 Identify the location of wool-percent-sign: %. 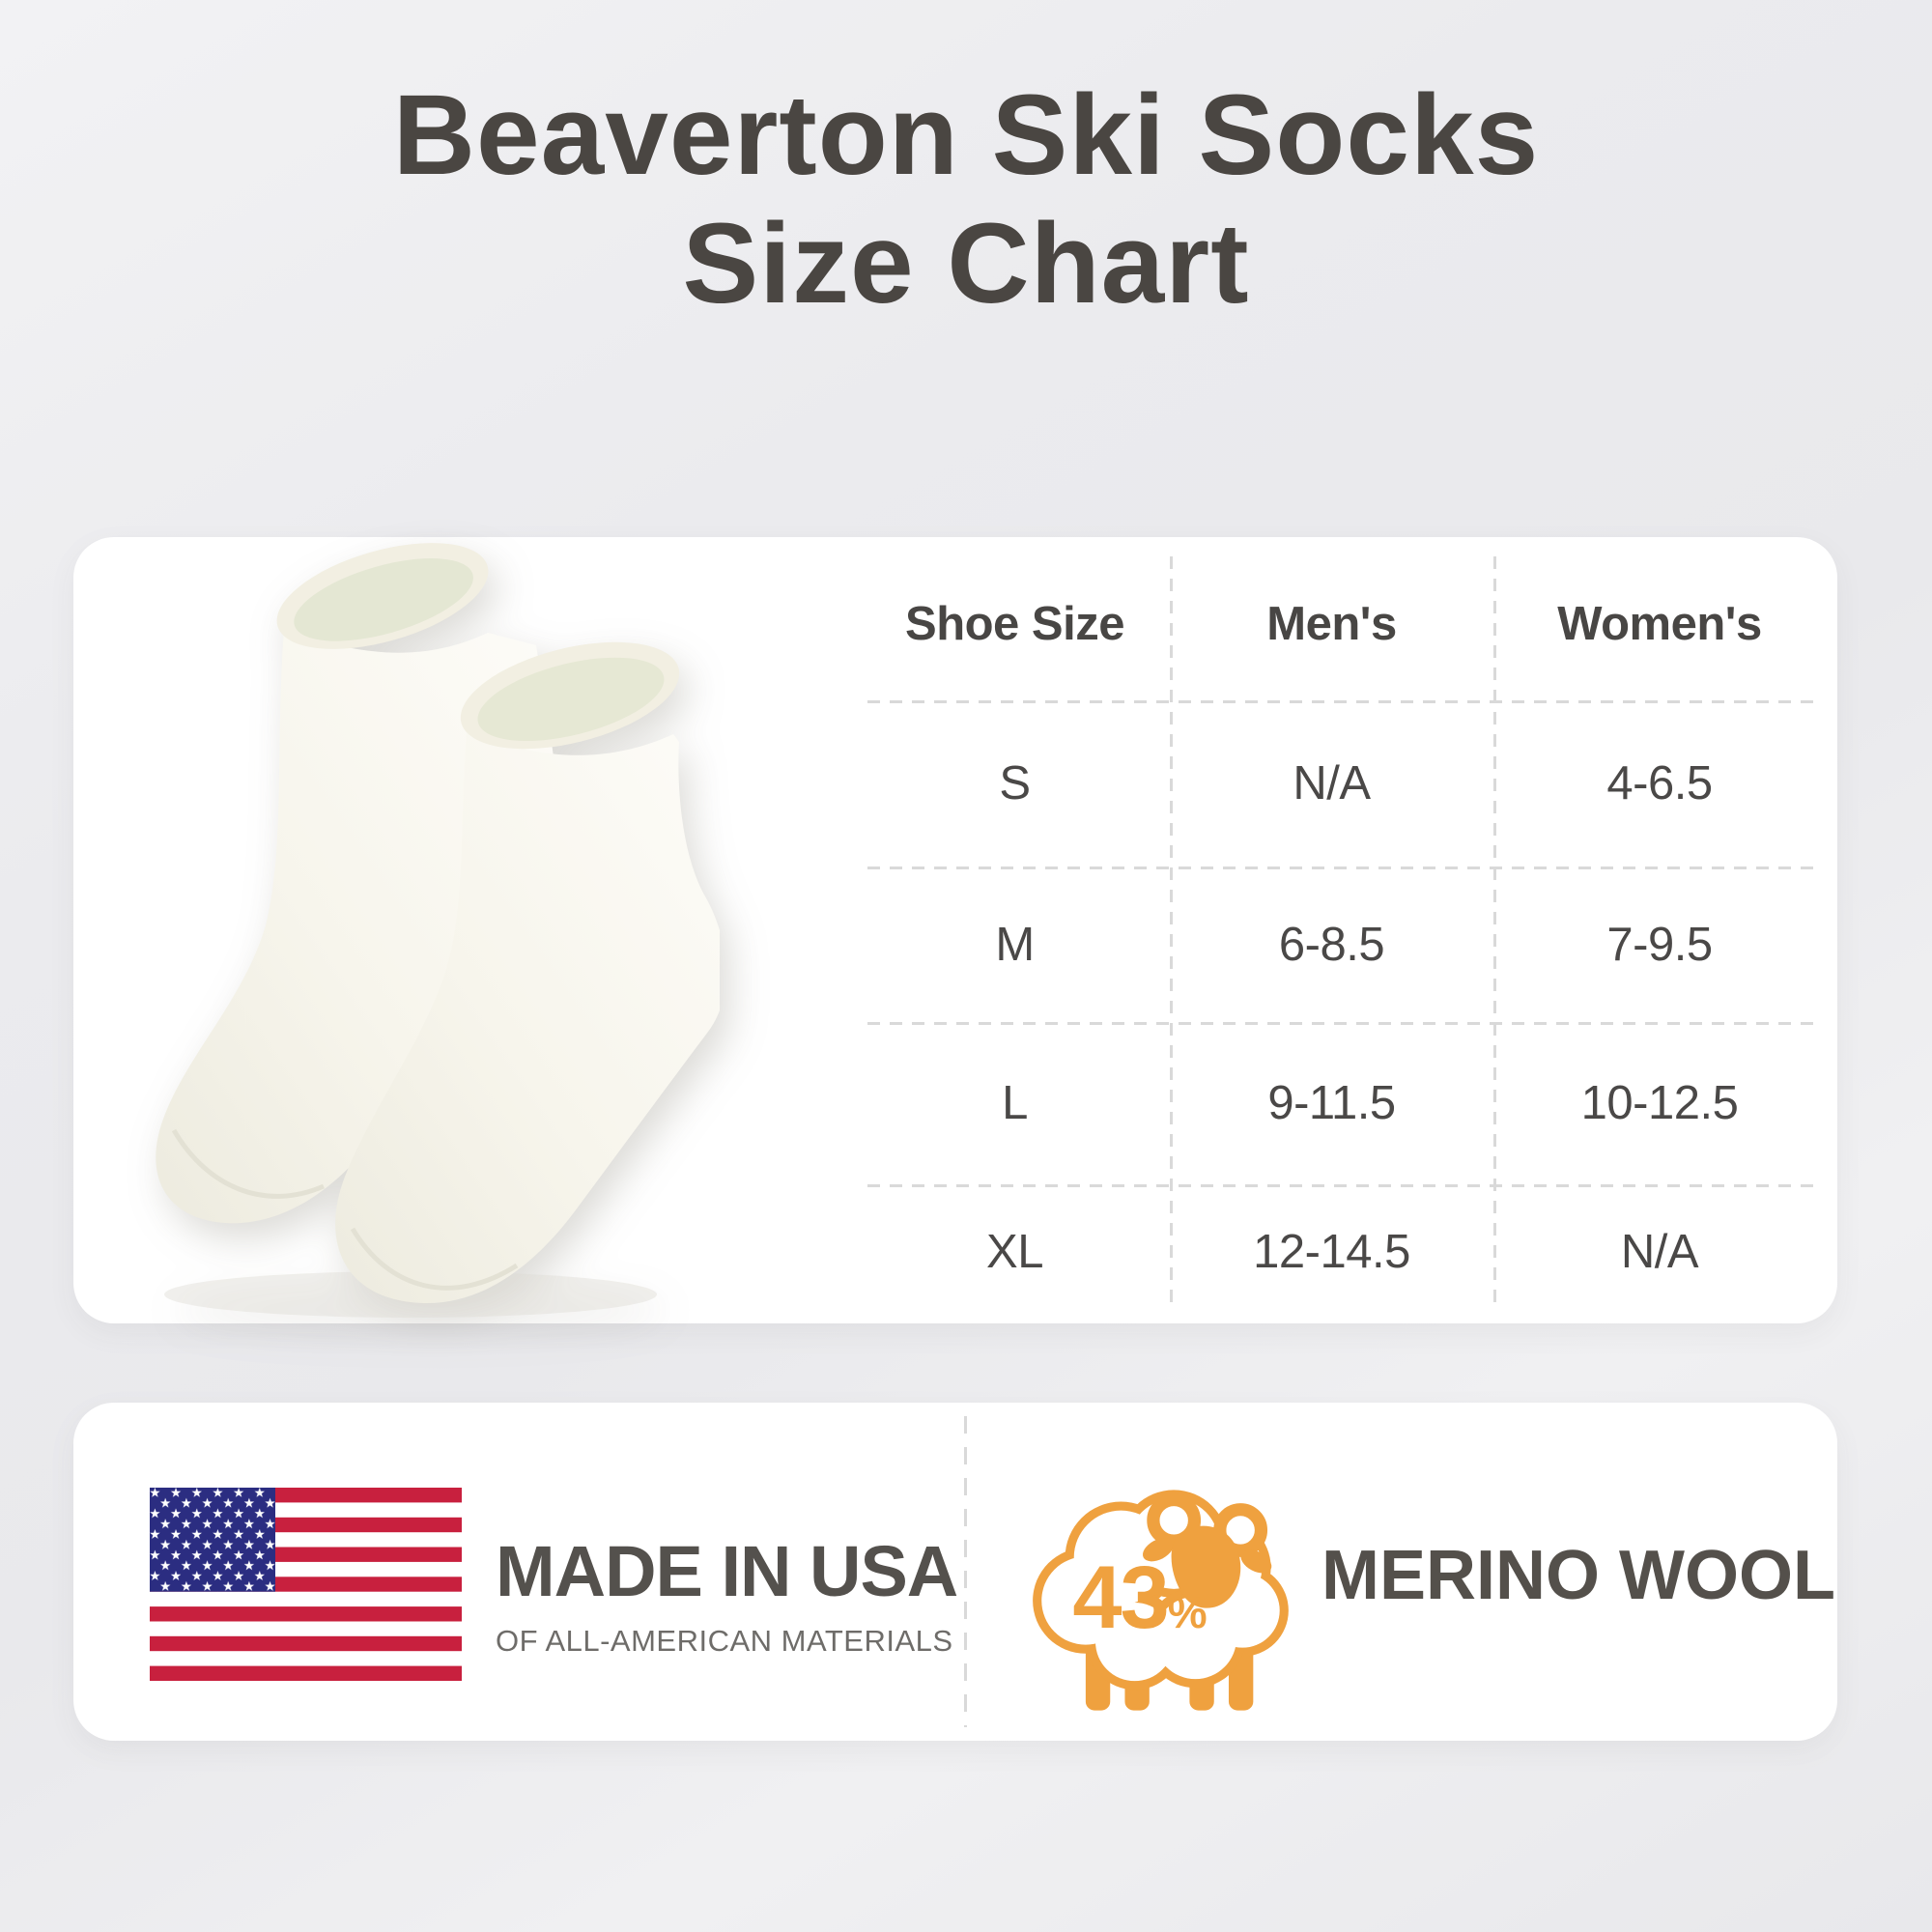
(1187, 1612).